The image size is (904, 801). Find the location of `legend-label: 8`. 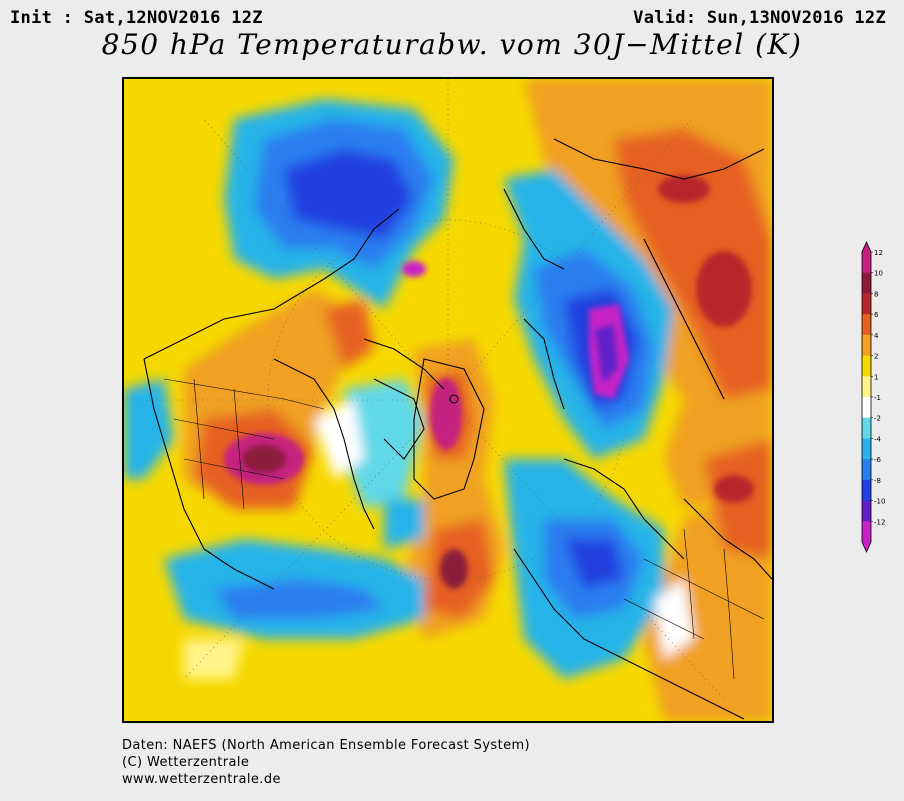

legend-label: 8 is located at coordinates (876, 294).